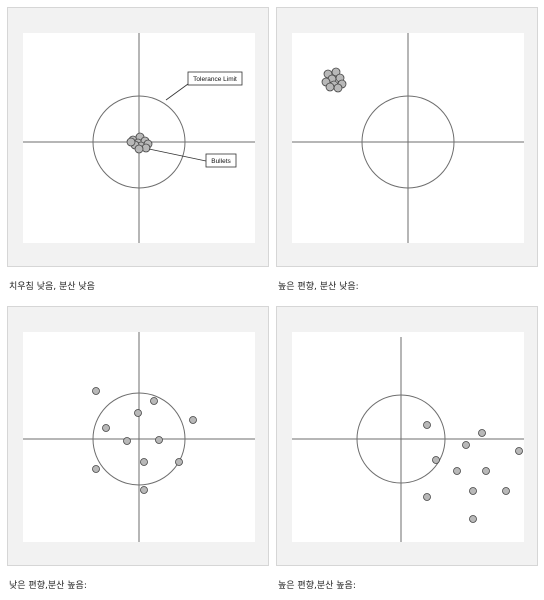 The image size is (544, 600). What do you see at coordinates (317, 586) in the screenshot?
I see `caption-panel-4: 높은 편향,분산 높음:` at bounding box center [317, 586].